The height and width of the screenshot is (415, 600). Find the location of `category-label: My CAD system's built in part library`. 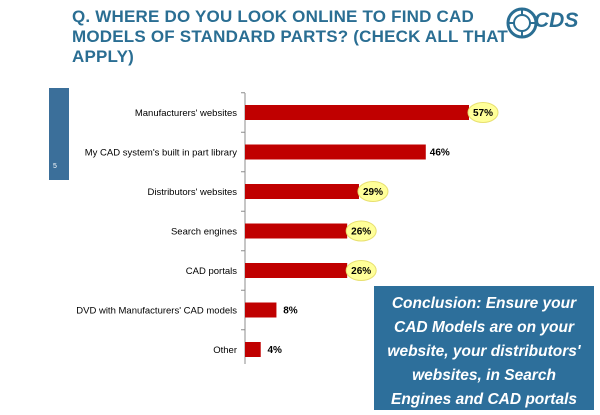

category-label: My CAD system's built in part library is located at coordinates (161, 153).